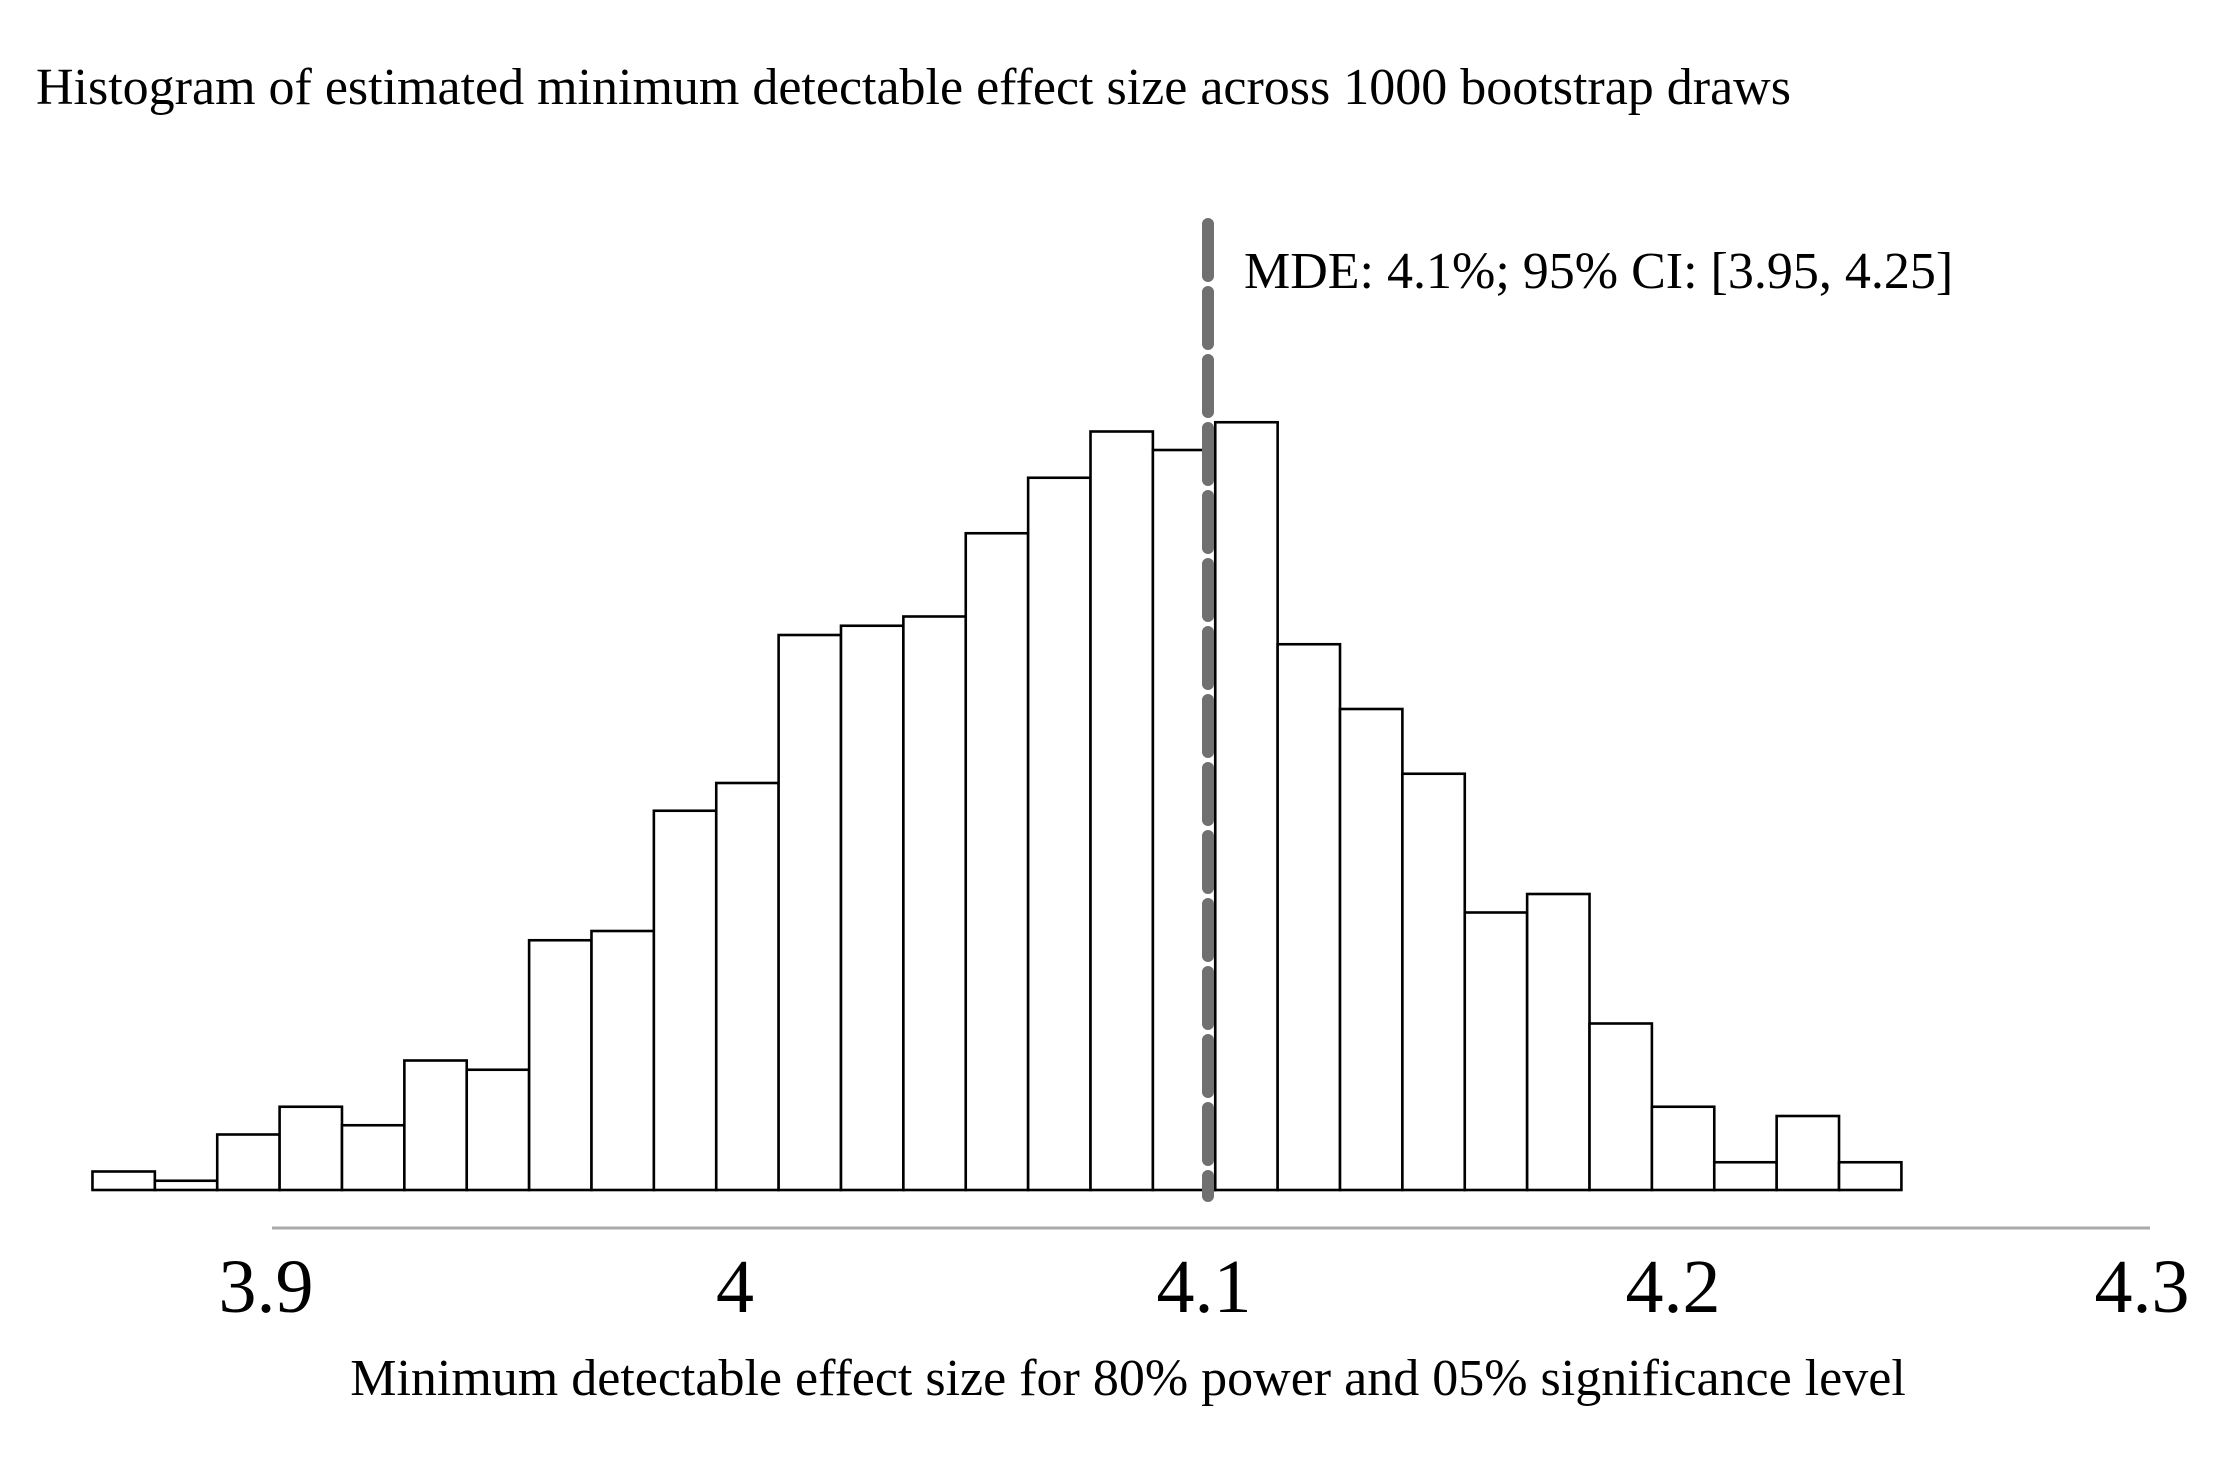  Describe the element at coordinates (266, 1287) in the screenshot. I see `x-tick-label: 3.9` at that location.